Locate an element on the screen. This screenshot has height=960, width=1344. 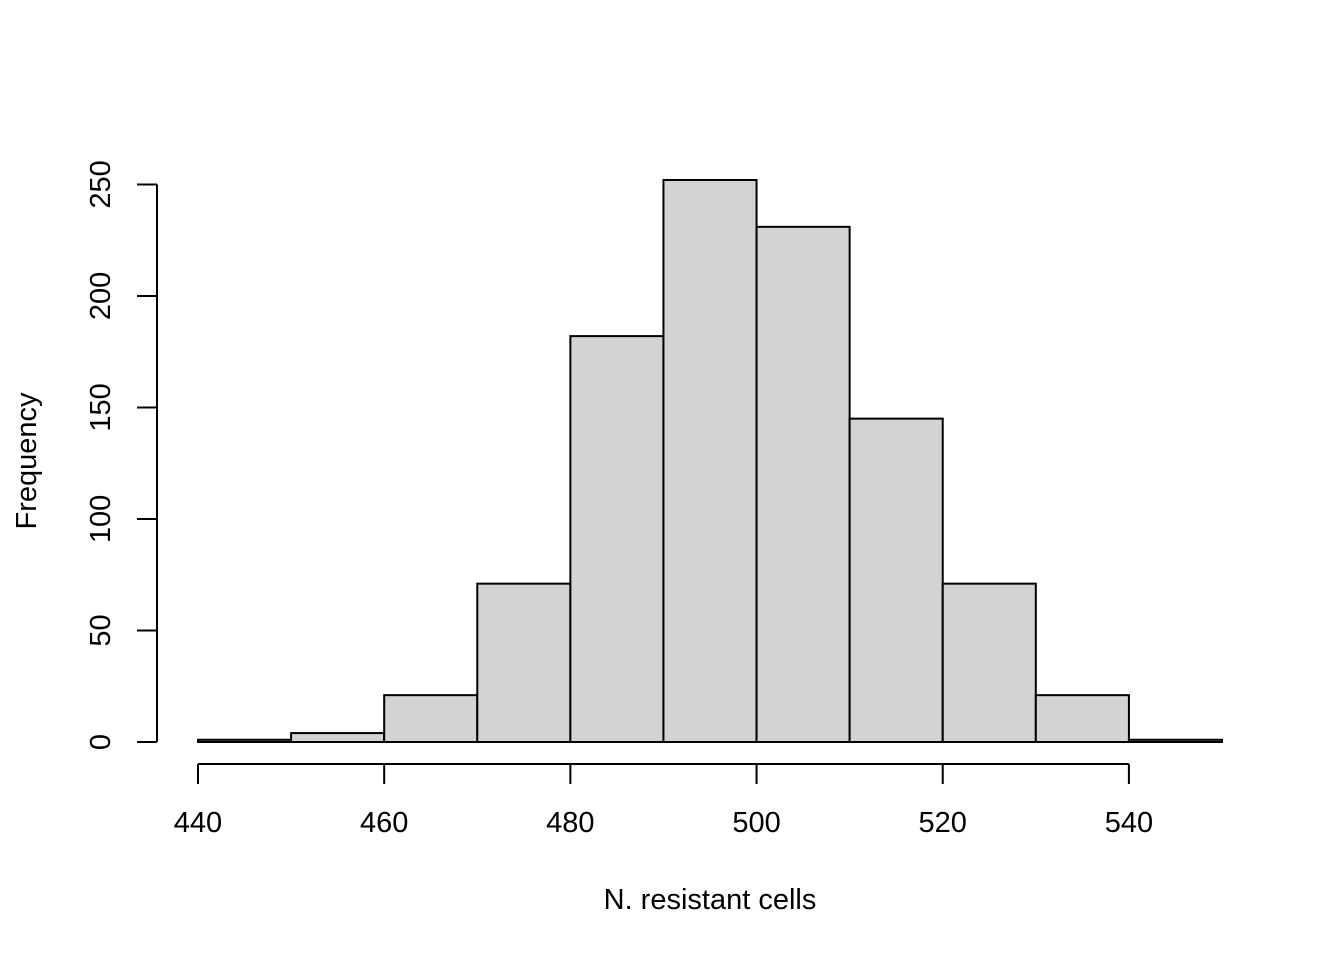
y-tick-label: 50 is located at coordinates (101, 630).